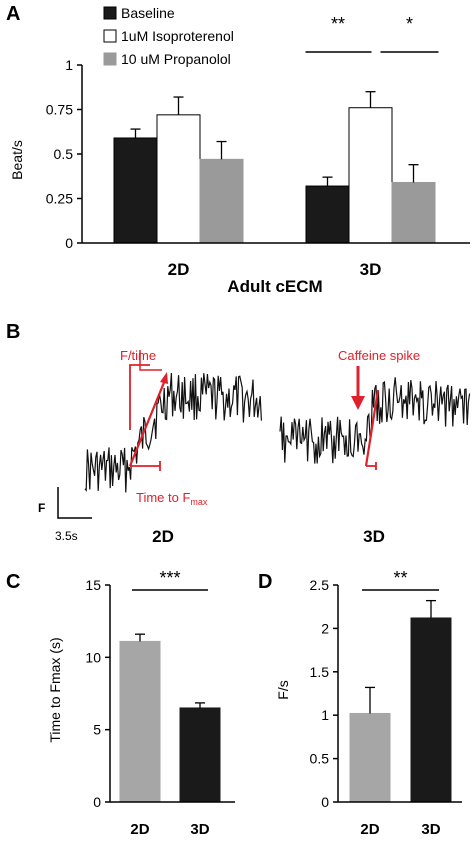 The width and height of the screenshot is (474, 860). Describe the element at coordinates (93, 585) in the screenshot. I see `panel-c-ytick-label: 15` at that location.